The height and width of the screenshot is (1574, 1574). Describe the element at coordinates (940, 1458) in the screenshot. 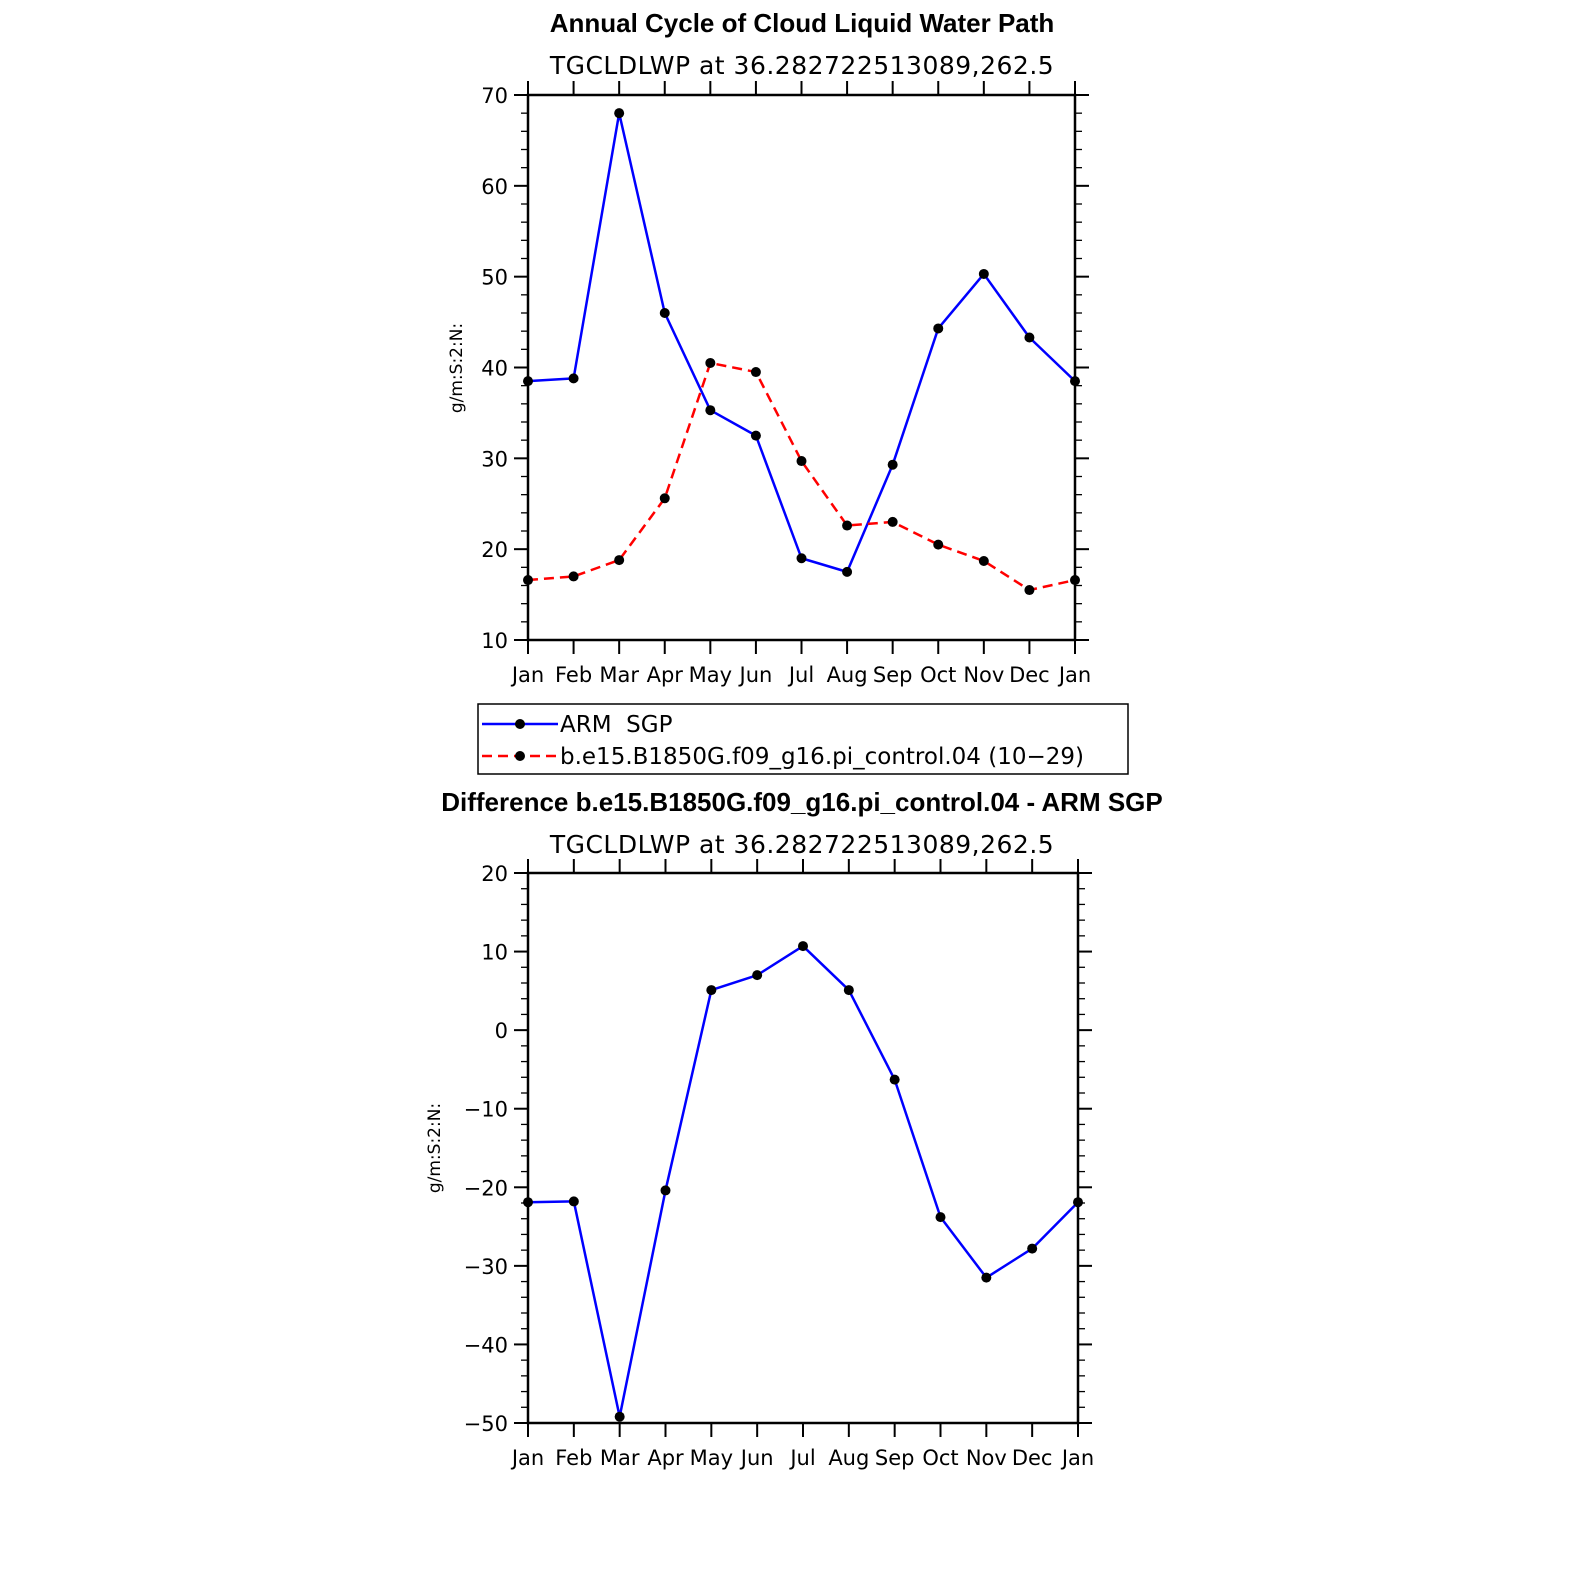

I see `bottom-x-tick-label: Oct` at that location.